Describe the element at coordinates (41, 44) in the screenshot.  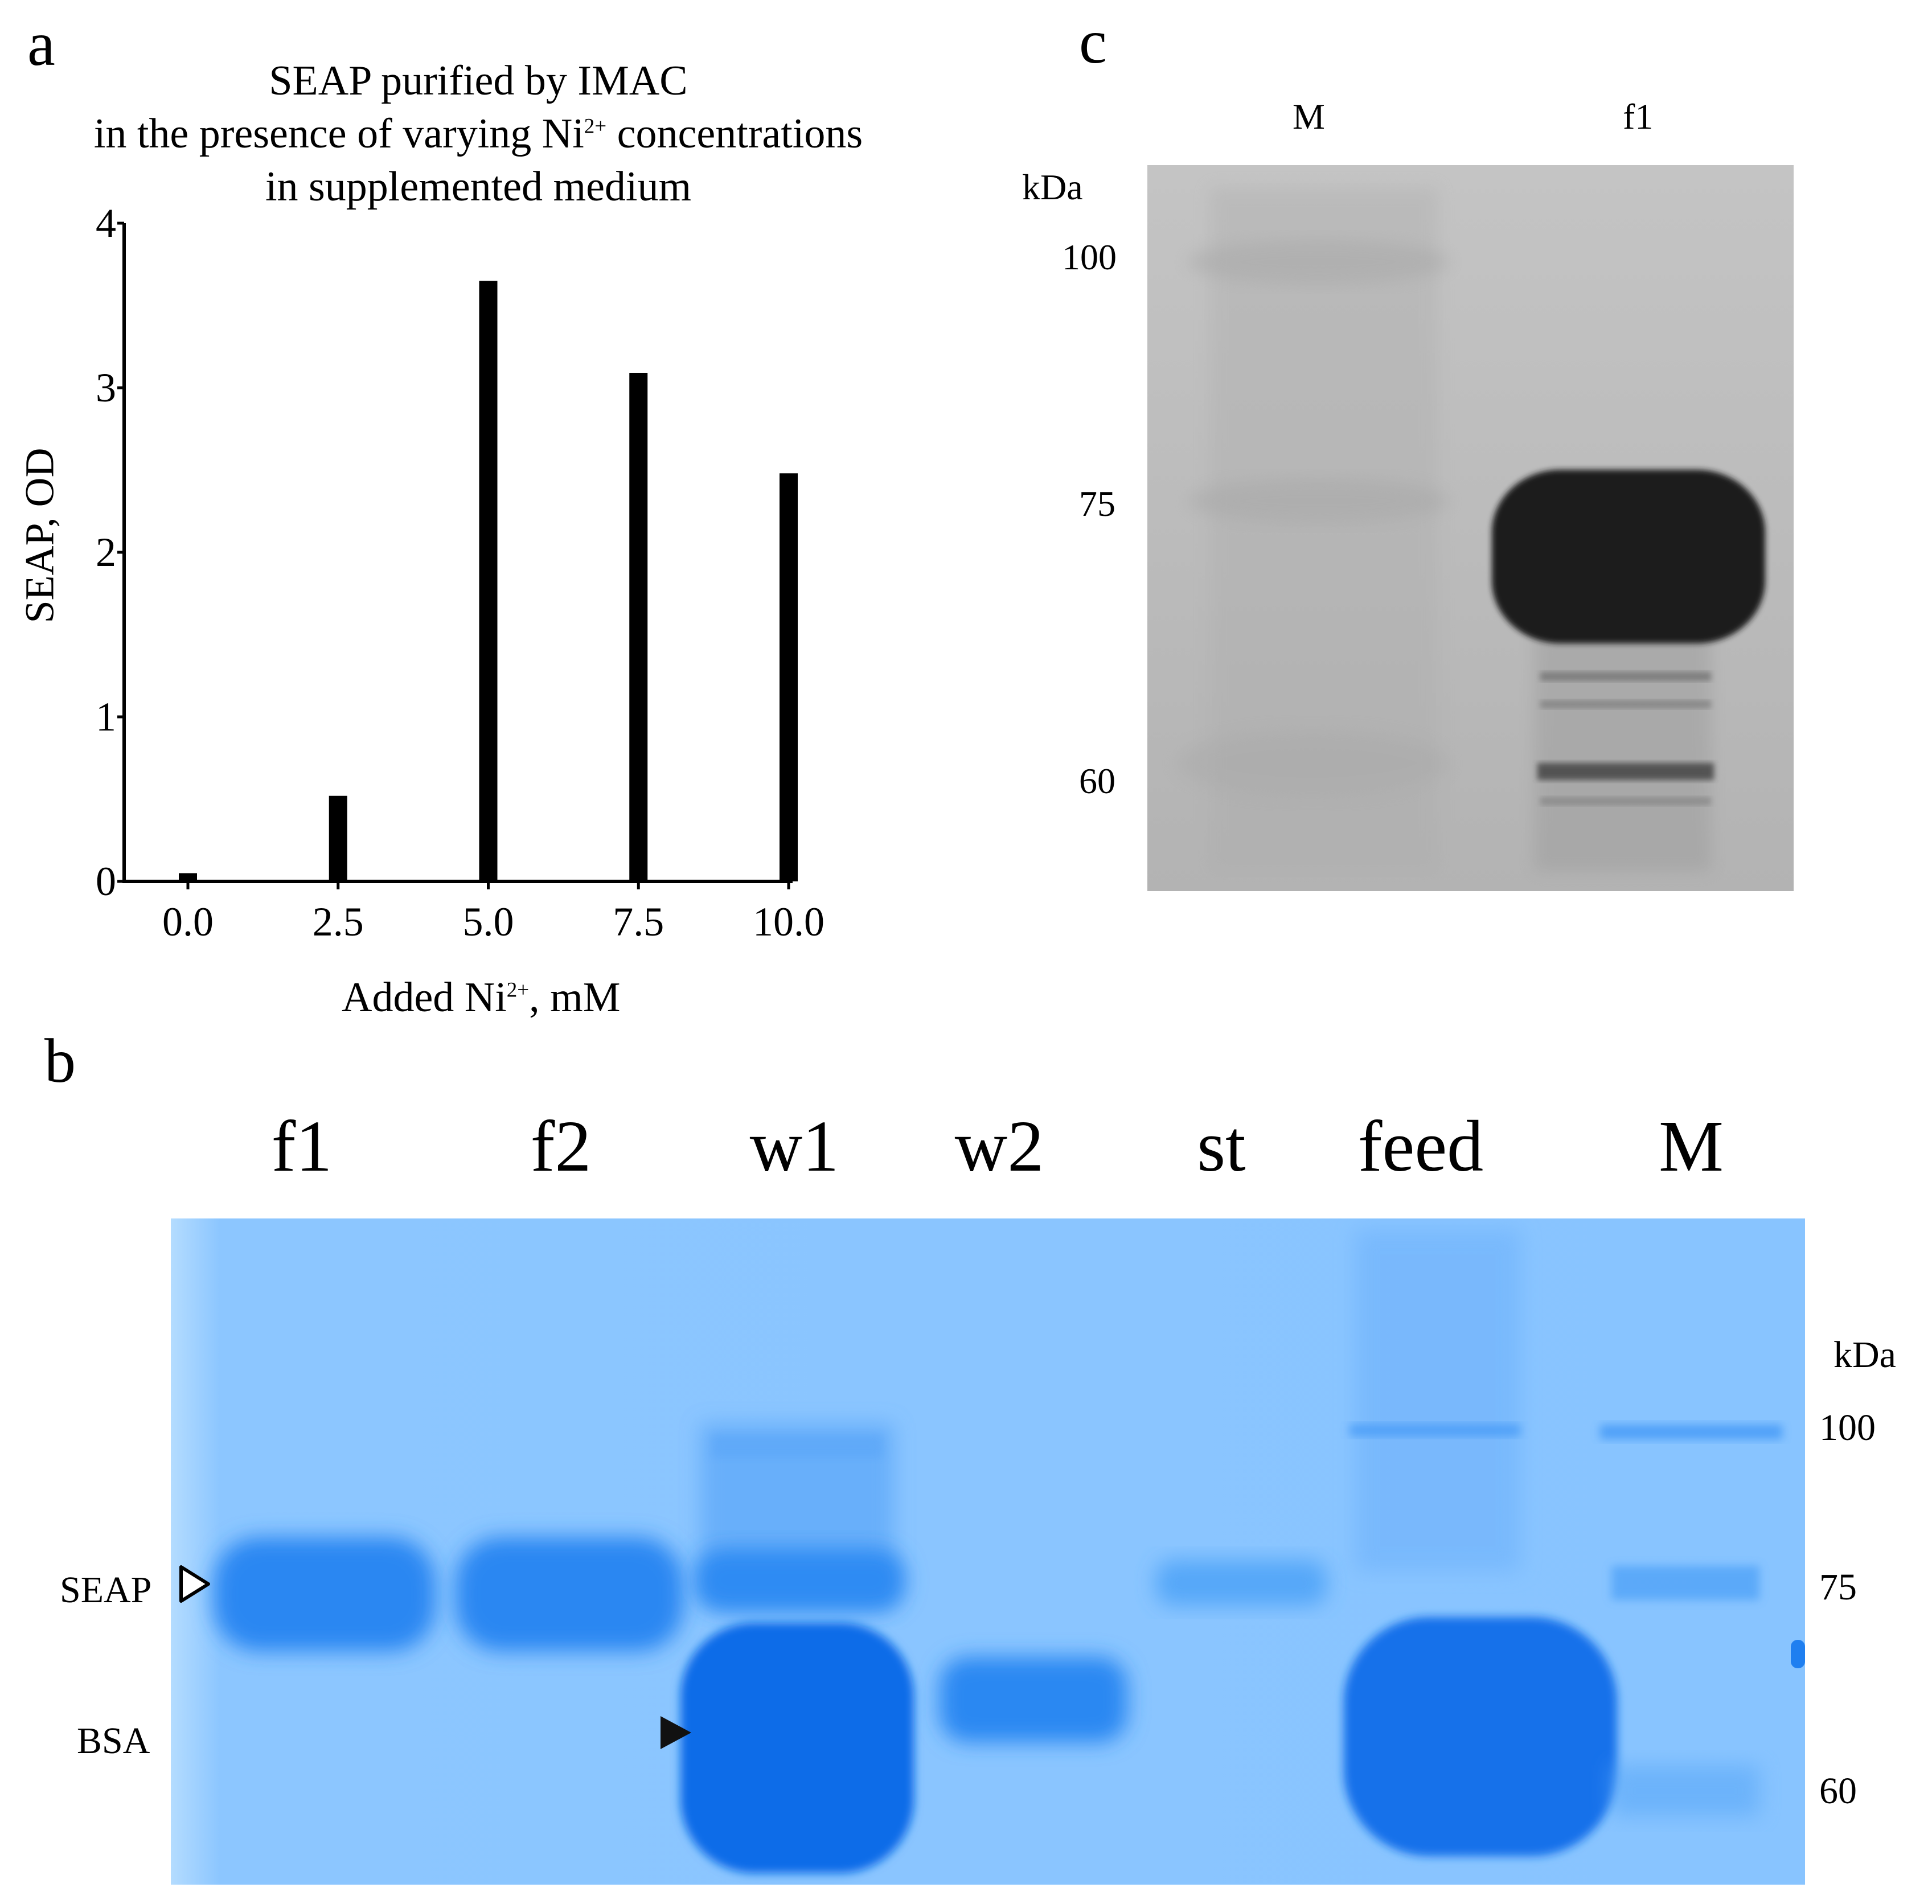
I see `panel-letter-a: a` at that location.